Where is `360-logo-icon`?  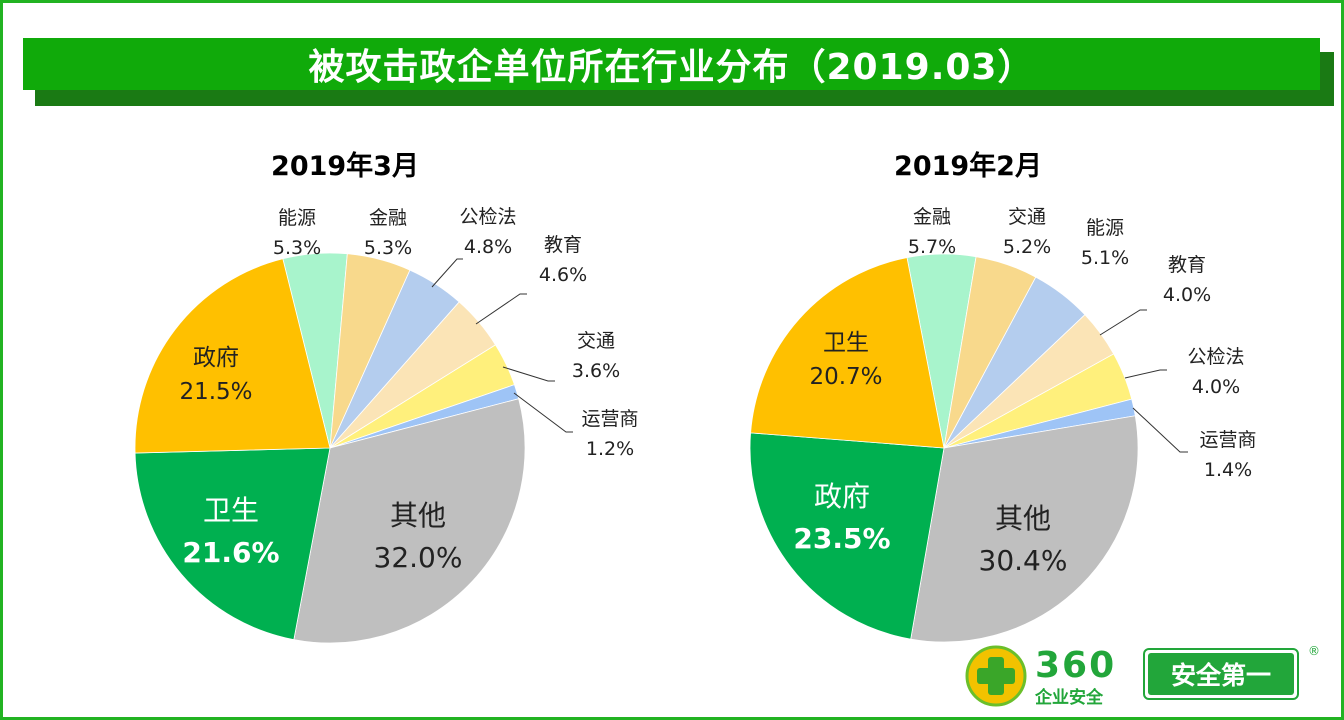 360-logo-icon is located at coordinates (996, 676).